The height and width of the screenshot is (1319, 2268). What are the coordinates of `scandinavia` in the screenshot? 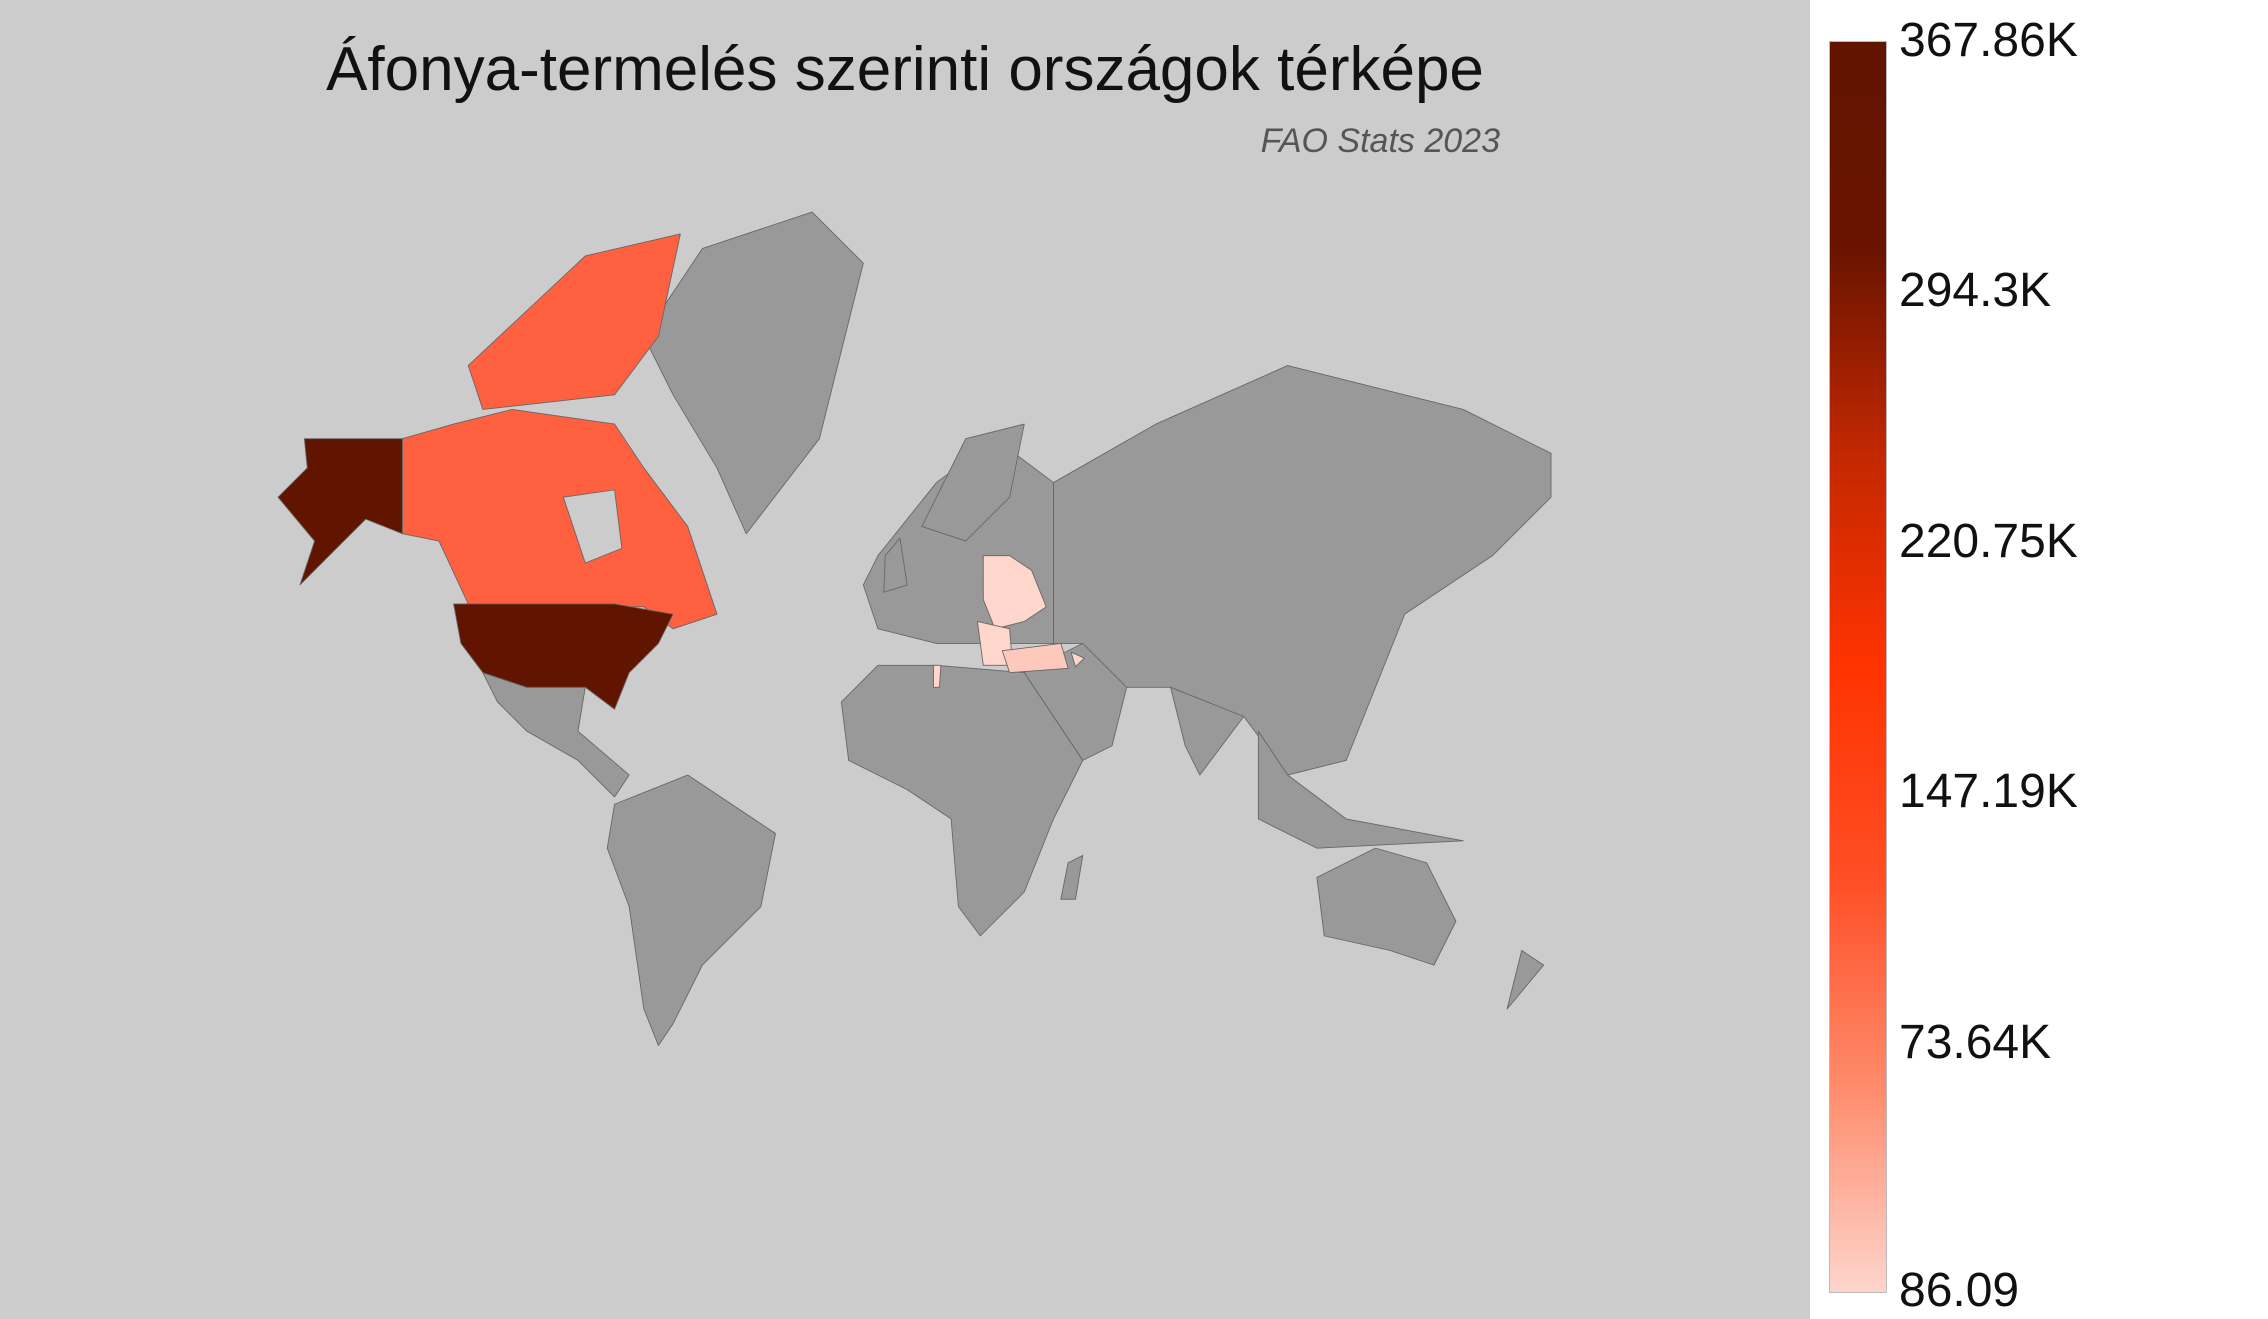 It's located at (973, 482).